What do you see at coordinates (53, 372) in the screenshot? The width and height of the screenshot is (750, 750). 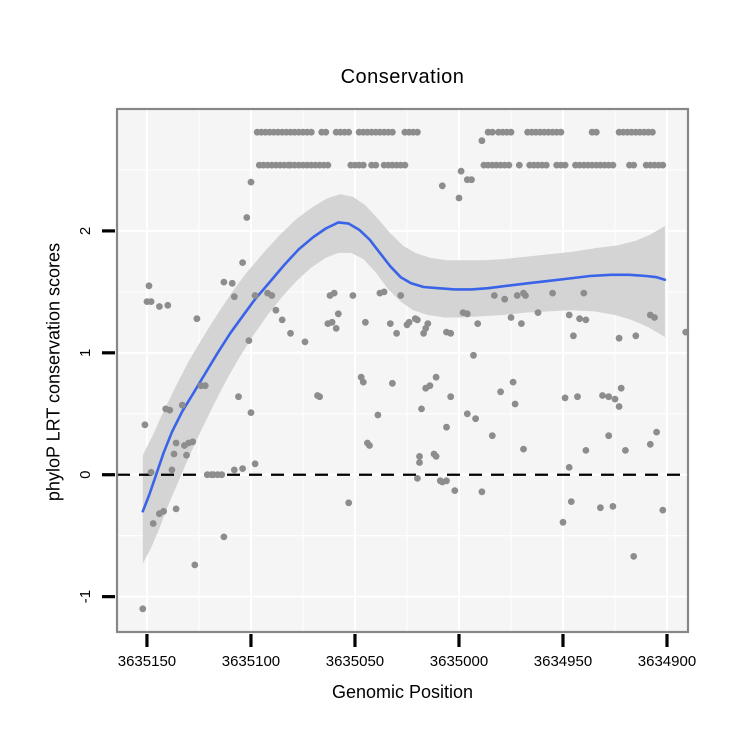 I see `y-axis-title: phyloP LRT conservation scores` at bounding box center [53, 372].